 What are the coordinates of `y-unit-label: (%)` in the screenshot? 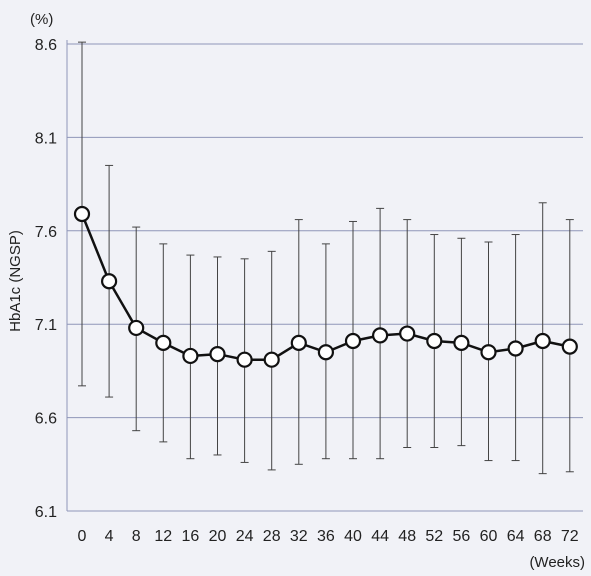 It's located at (41, 19).